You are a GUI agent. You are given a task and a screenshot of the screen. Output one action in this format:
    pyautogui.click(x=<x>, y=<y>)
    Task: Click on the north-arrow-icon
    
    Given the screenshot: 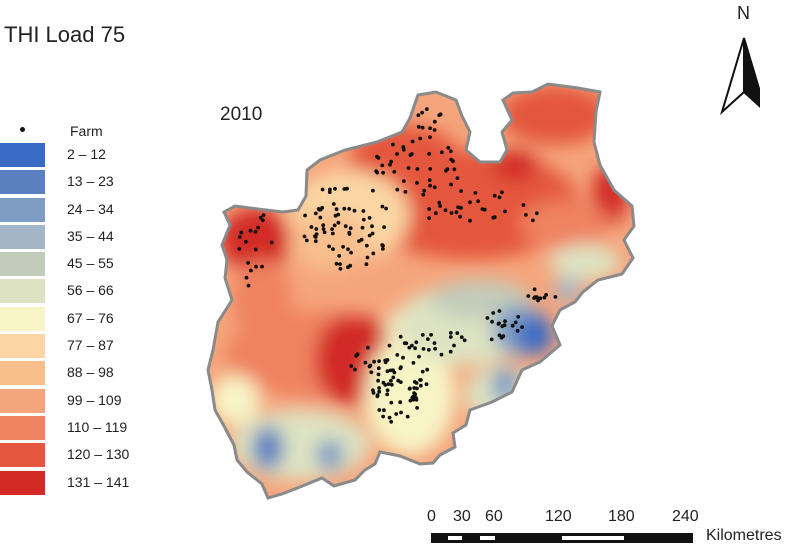 What is the action you would take?
    pyautogui.click(x=740, y=76)
    